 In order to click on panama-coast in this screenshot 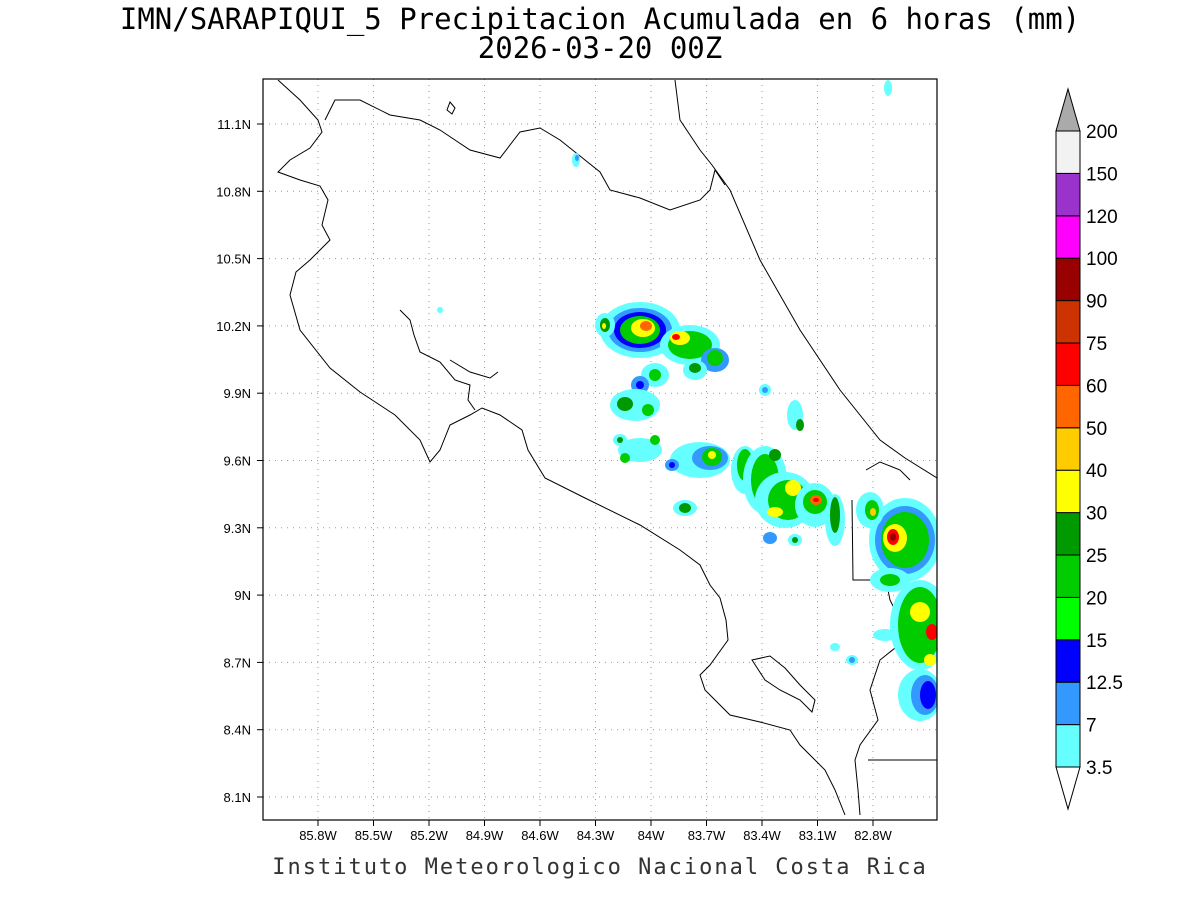, I will do `click(888, 471)`.